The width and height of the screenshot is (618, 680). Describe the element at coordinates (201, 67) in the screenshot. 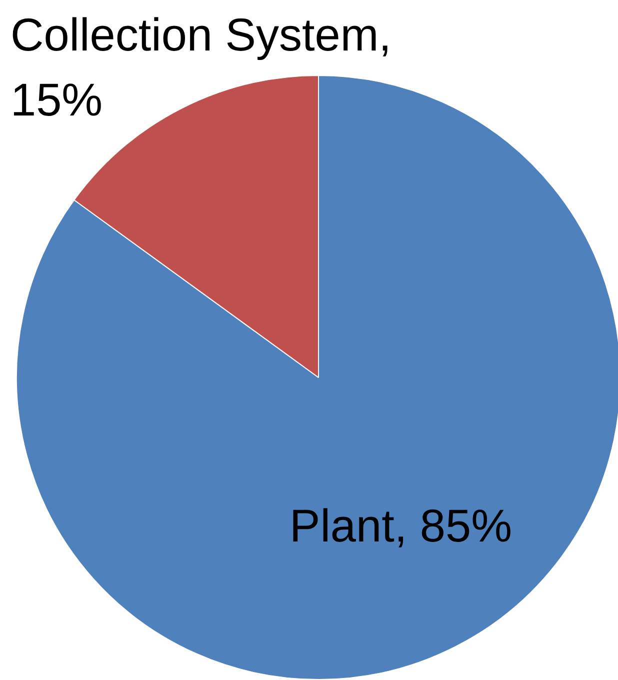

I see `slice-label: Collection System, 15%` at that location.